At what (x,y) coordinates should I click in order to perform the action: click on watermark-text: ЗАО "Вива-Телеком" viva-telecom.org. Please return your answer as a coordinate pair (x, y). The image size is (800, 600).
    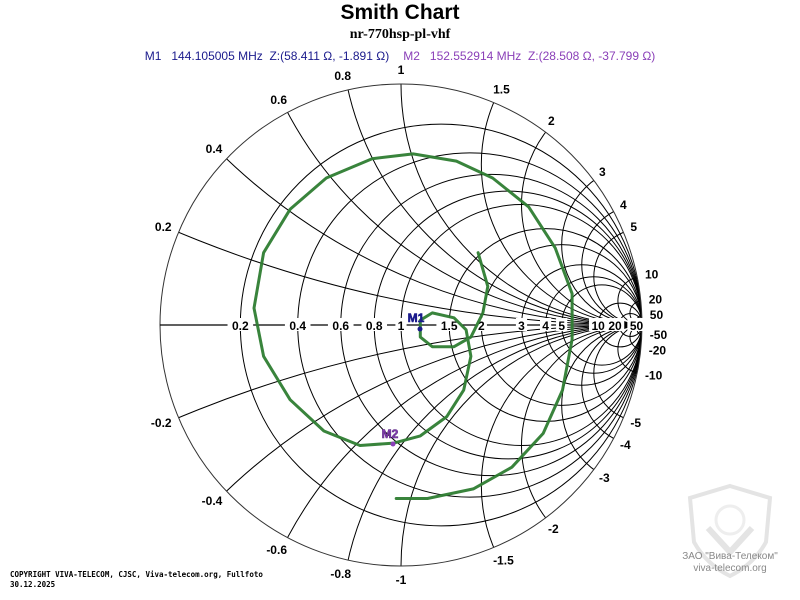
    Looking at the image, I should click on (730, 563).